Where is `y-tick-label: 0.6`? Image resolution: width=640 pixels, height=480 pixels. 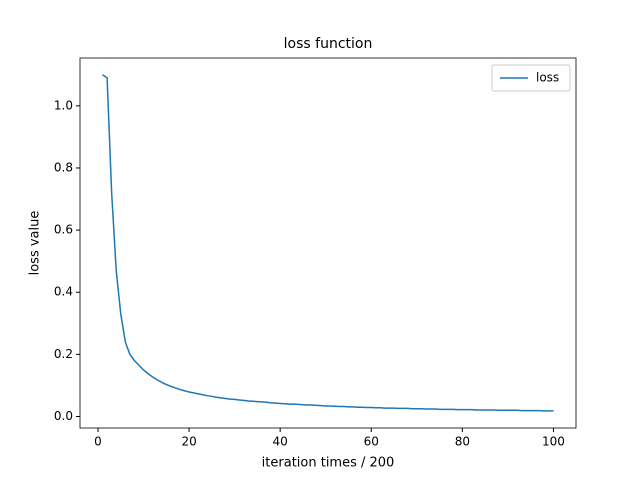 y-tick-label: 0.6 is located at coordinates (63, 230).